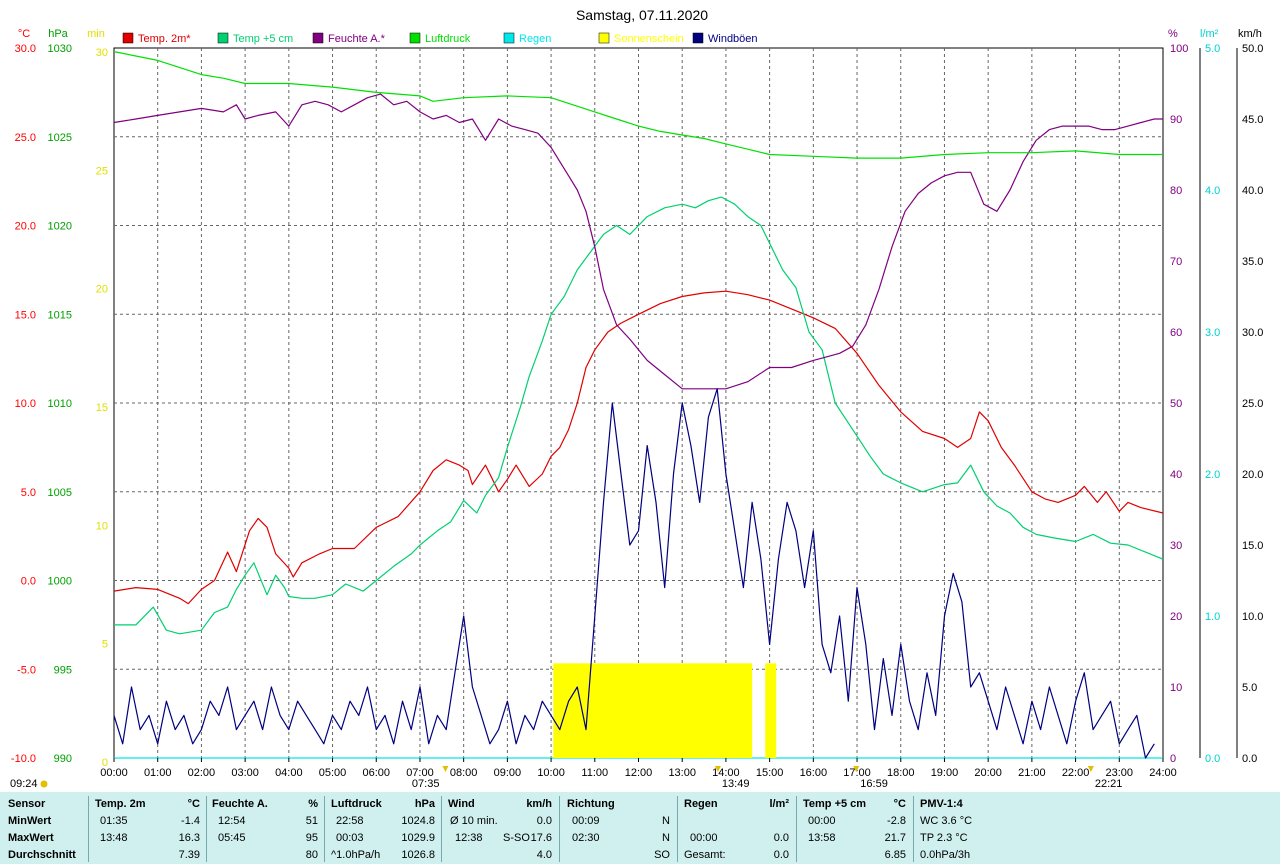  What do you see at coordinates (245, 773) in the screenshot?
I see `x-tick-label: 03:00` at bounding box center [245, 773].